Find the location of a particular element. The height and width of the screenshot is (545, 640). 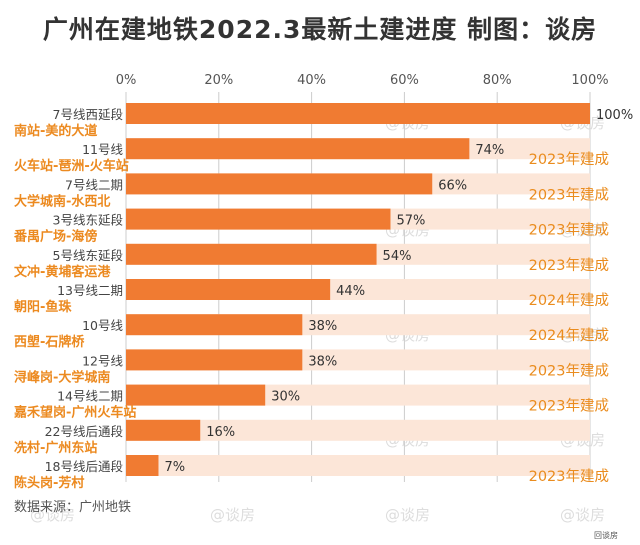

x-tick-label: 100% is located at coordinates (589, 80).